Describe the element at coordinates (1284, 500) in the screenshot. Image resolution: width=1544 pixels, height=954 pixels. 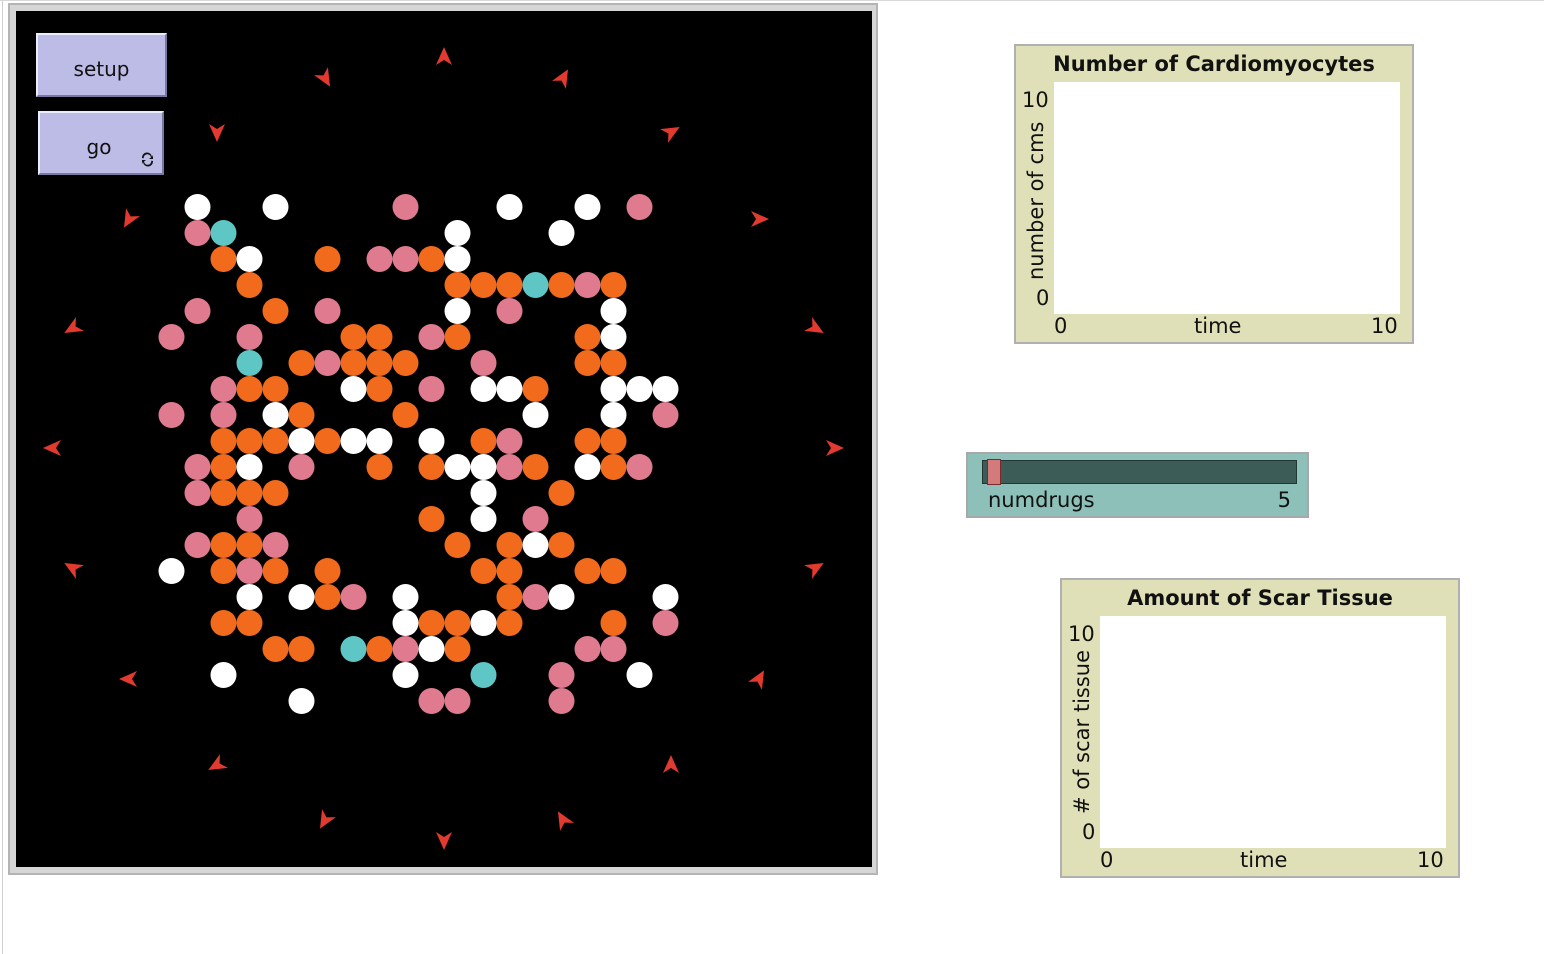
I see `slider-value: 5` at that location.